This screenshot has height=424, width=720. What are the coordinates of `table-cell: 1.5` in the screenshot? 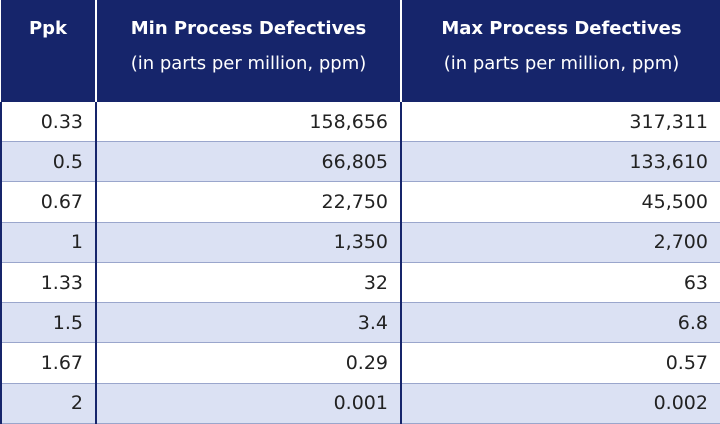 It's located at (48, 323).